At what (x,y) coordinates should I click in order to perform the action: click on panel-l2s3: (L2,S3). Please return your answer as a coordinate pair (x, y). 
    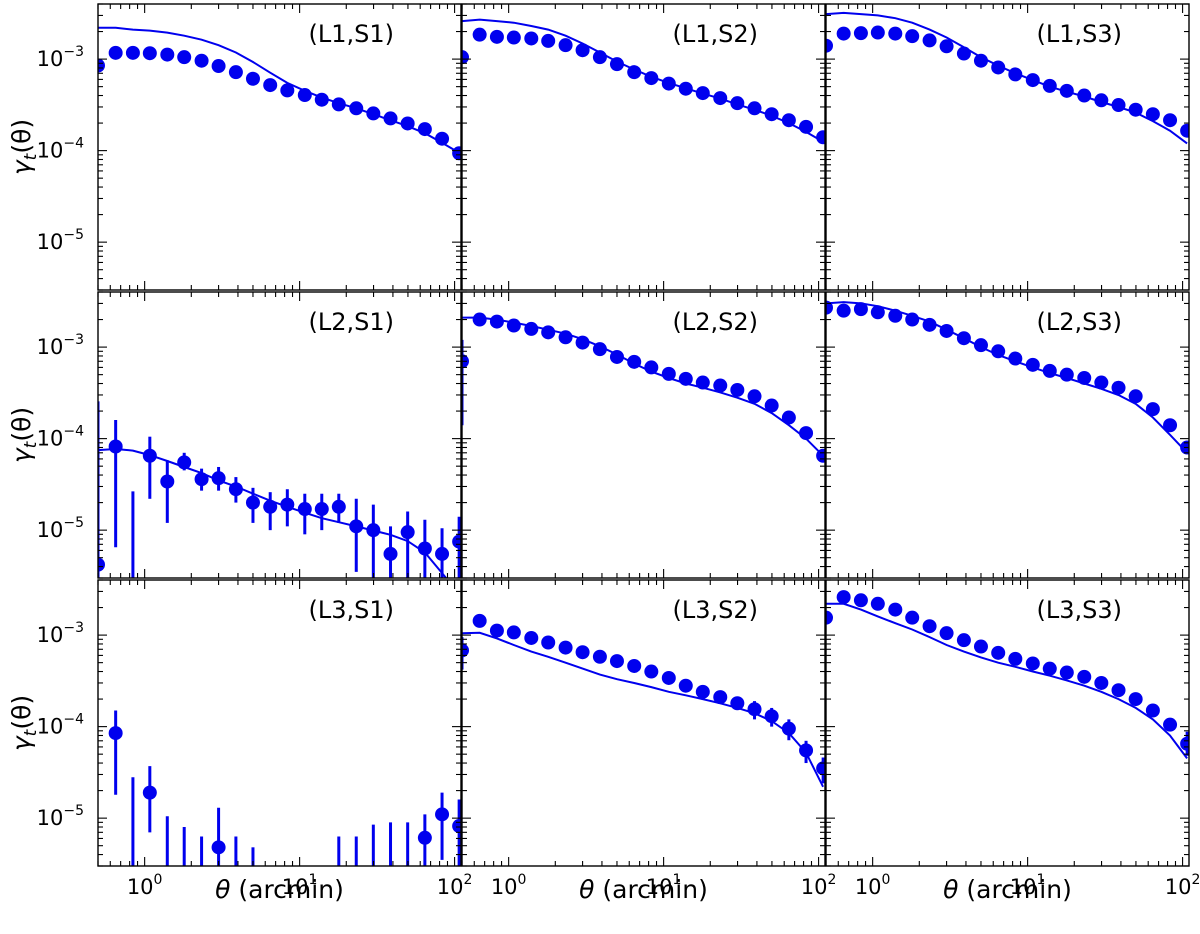
    Looking at the image, I should click on (1007, 435).